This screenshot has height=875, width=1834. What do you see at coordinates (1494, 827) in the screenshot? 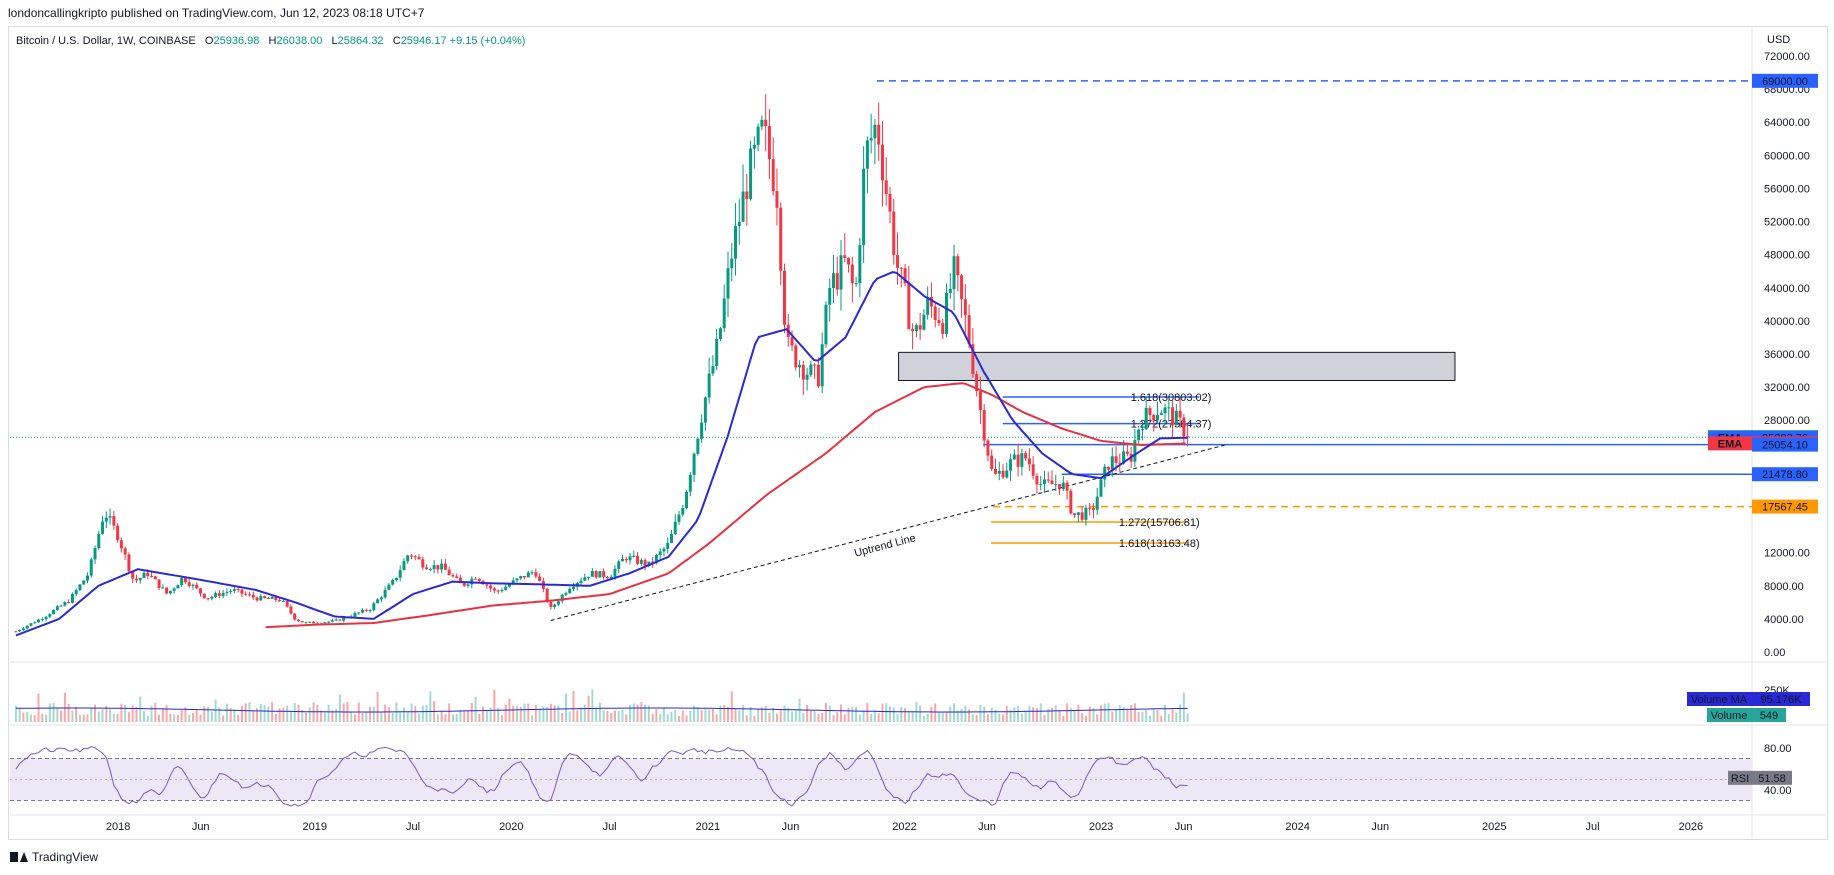
I see `x-tick-label: 2025` at bounding box center [1494, 827].